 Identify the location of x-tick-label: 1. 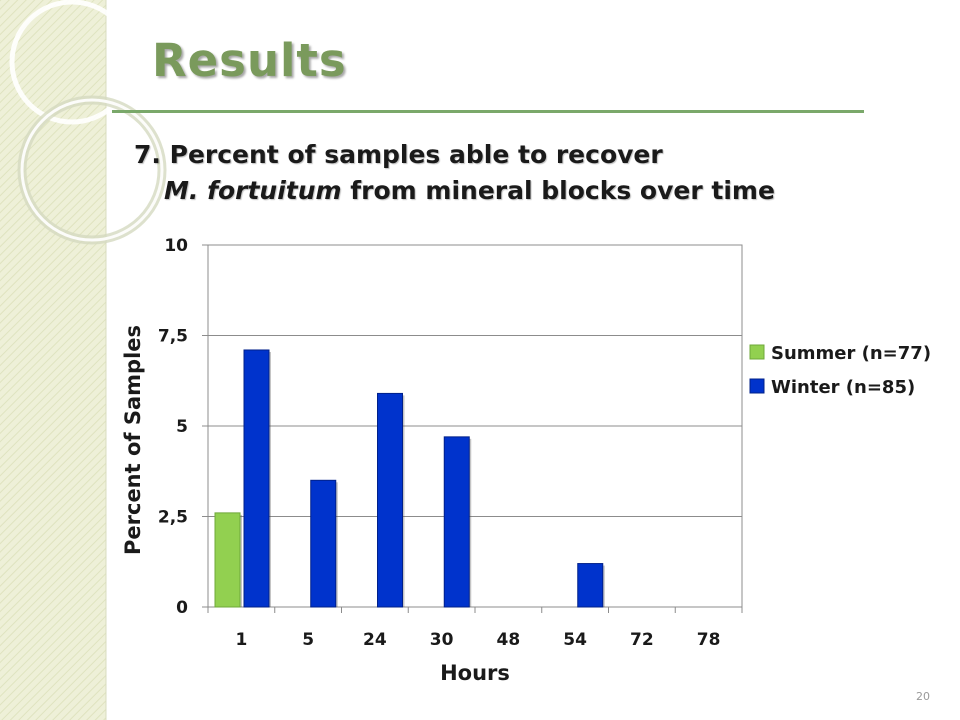
(241, 640).